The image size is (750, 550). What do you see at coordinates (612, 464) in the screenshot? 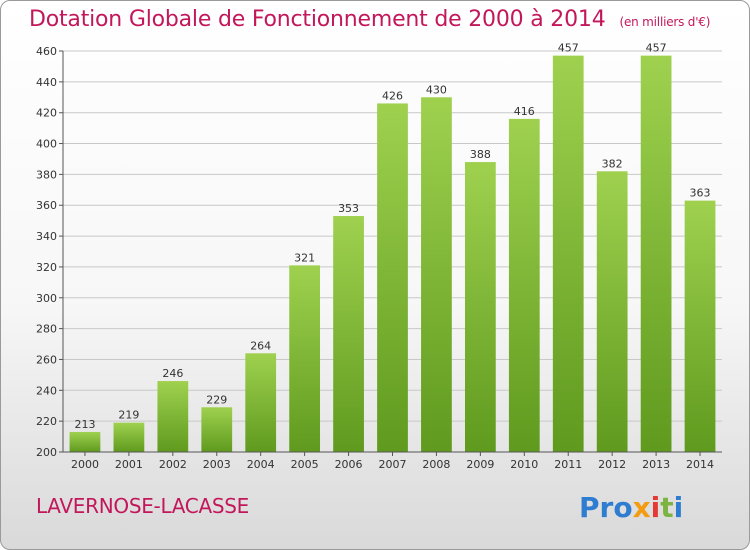
I see `x-tick-label: 2012` at bounding box center [612, 464].